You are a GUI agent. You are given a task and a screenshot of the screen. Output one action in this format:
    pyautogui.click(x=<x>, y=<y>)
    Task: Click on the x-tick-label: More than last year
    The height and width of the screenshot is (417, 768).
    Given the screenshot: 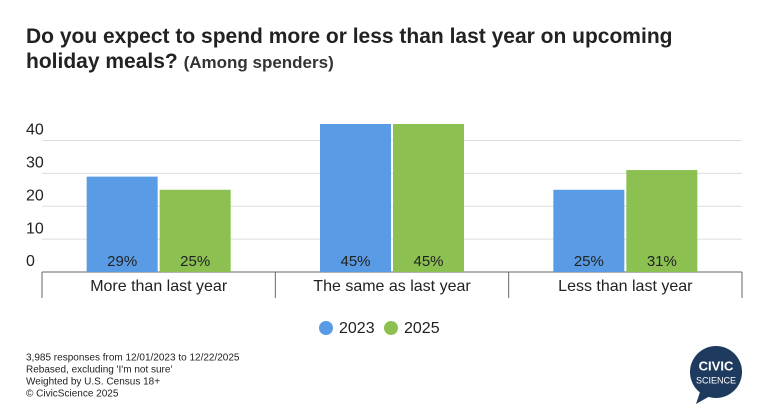 What is the action you would take?
    pyautogui.click(x=159, y=286)
    